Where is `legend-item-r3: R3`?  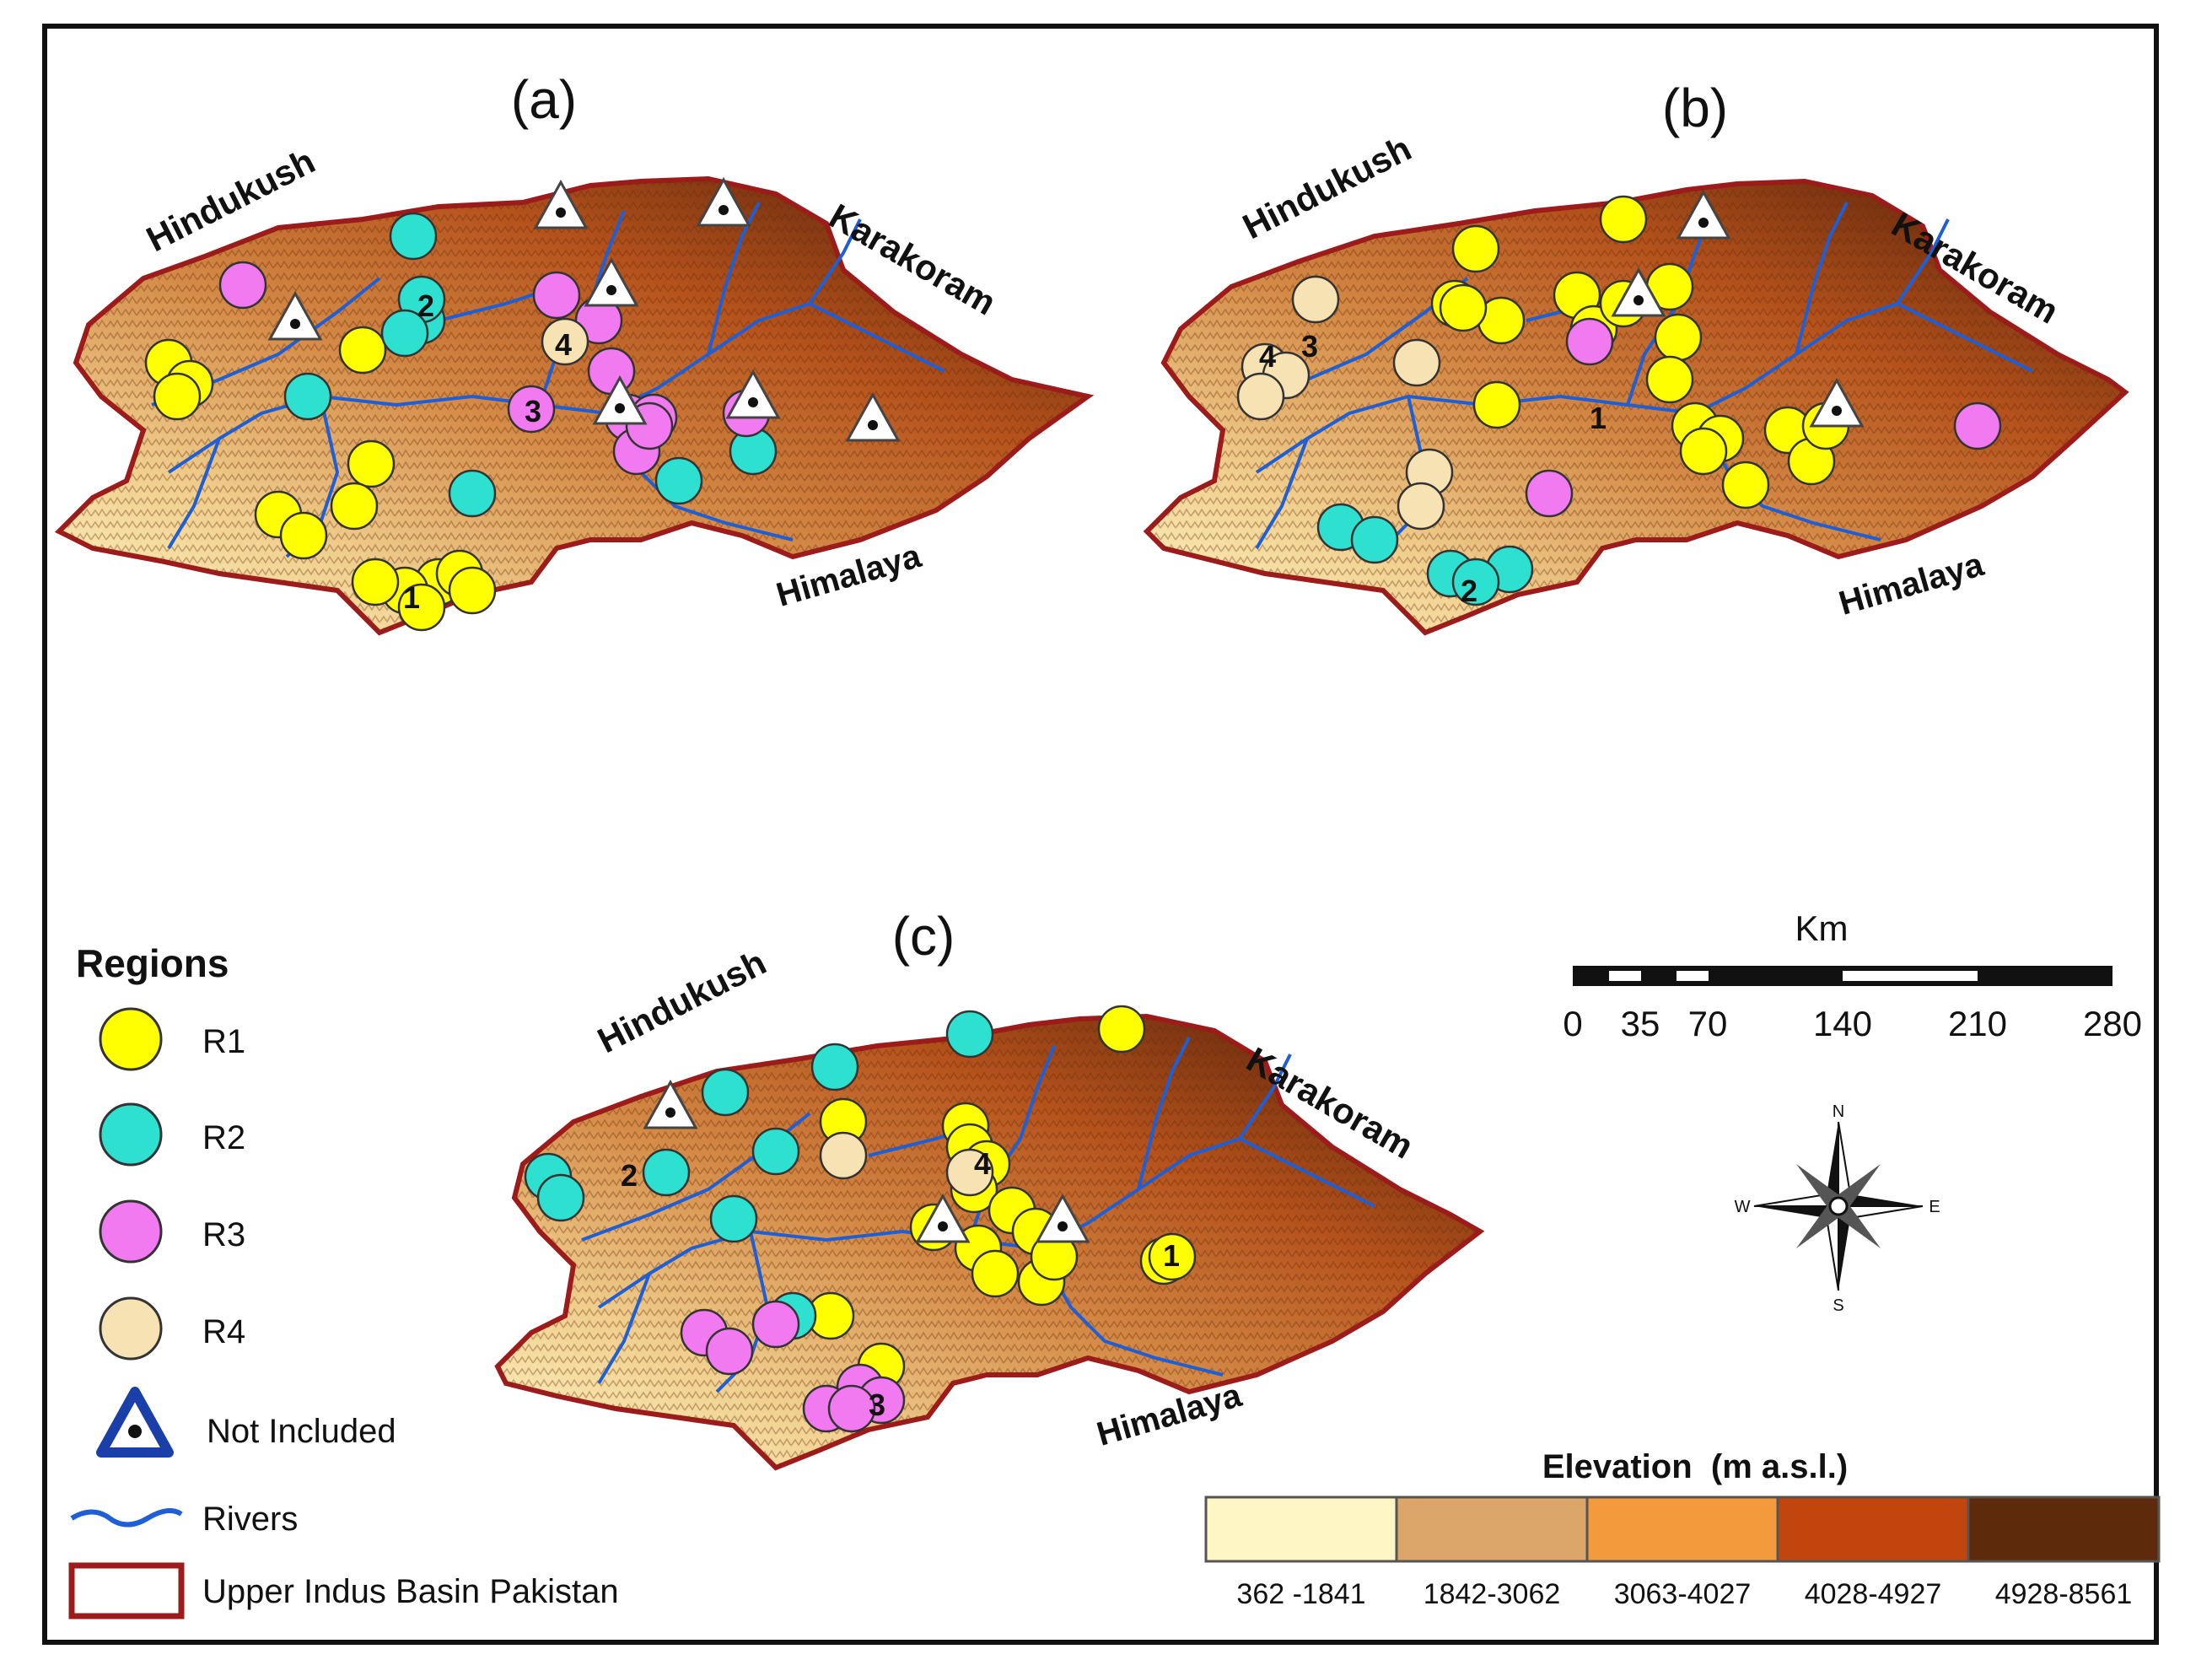 legend-item-r3: R3 is located at coordinates (172, 1232).